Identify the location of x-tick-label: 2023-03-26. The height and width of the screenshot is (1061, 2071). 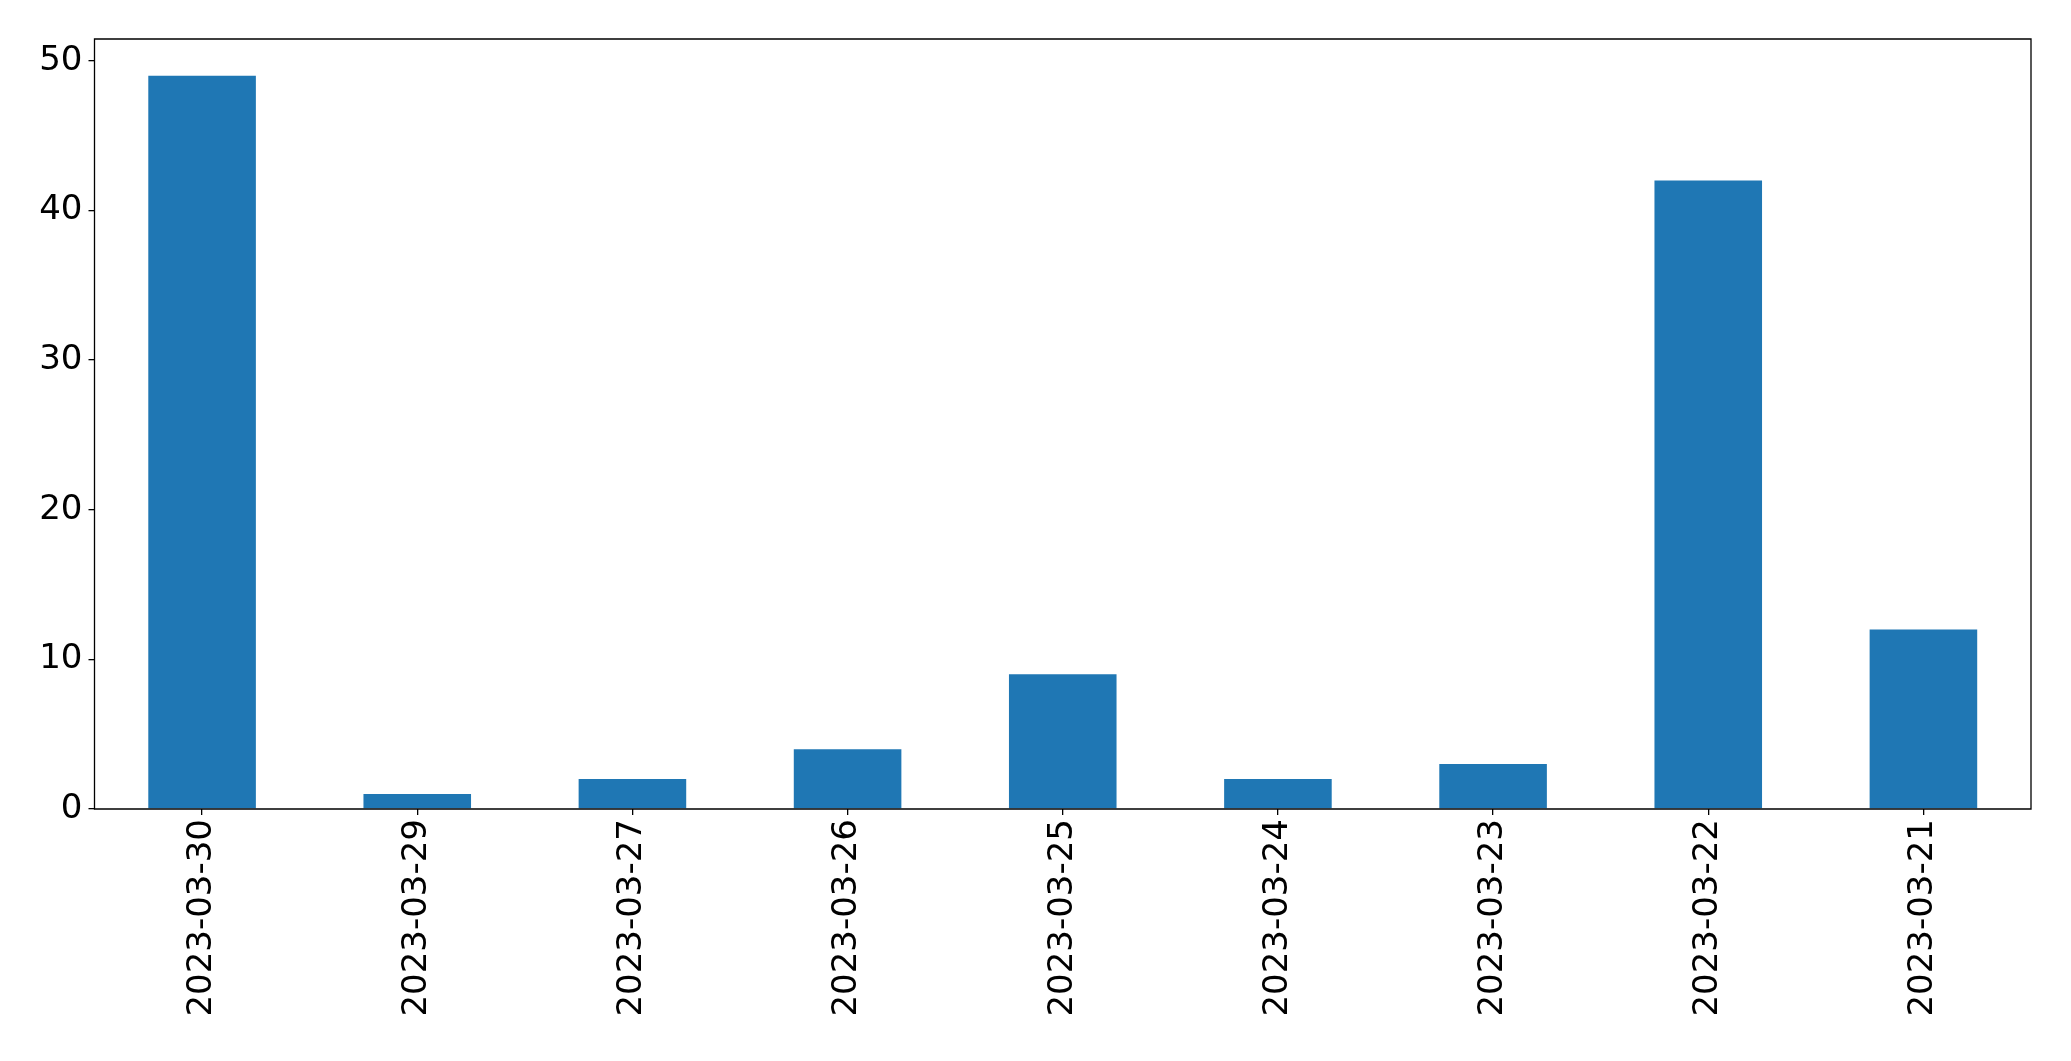
(844, 918).